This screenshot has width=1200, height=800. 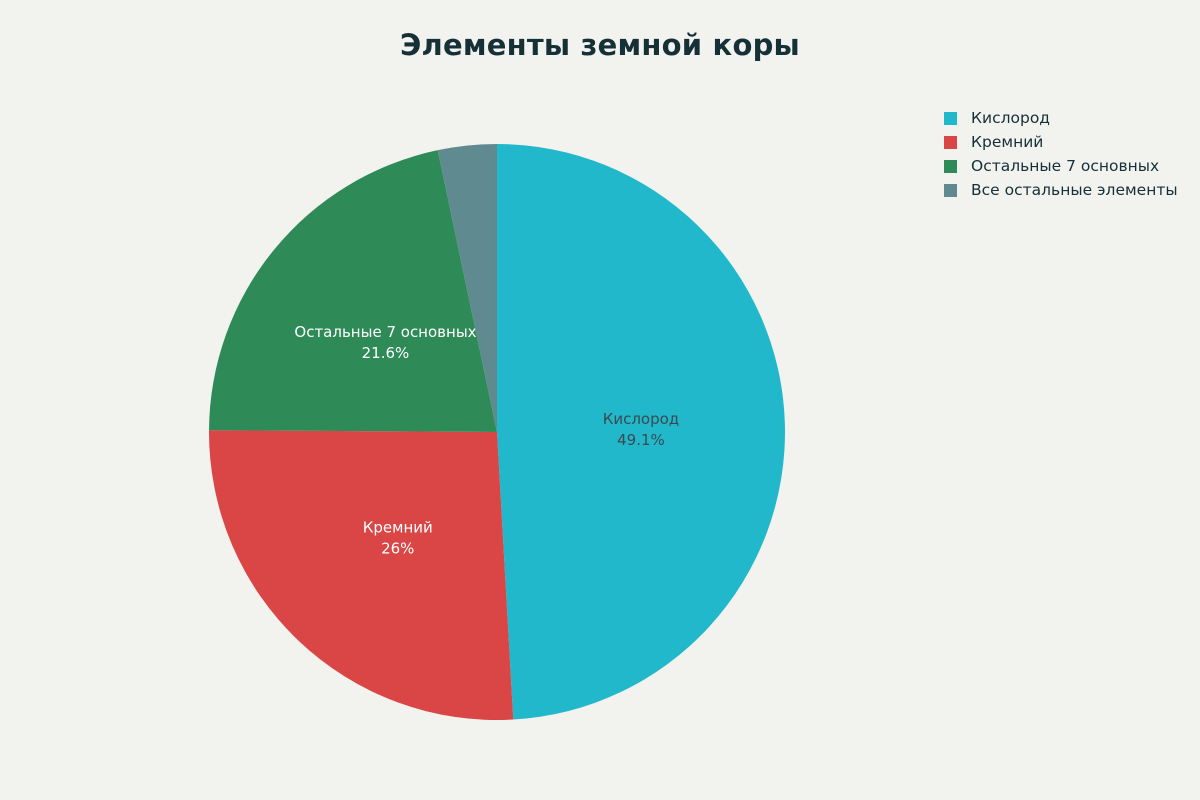 What do you see at coordinates (398, 527) in the screenshot?
I see `slice-category-label: Кремний` at bounding box center [398, 527].